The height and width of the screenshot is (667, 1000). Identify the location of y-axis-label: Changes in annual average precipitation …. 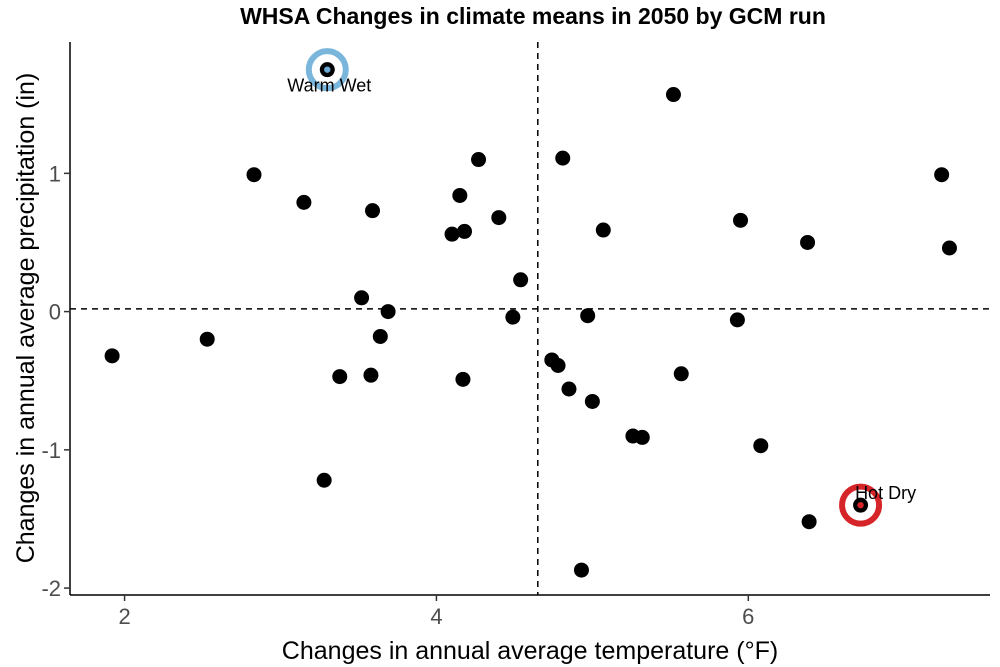
(26, 318).